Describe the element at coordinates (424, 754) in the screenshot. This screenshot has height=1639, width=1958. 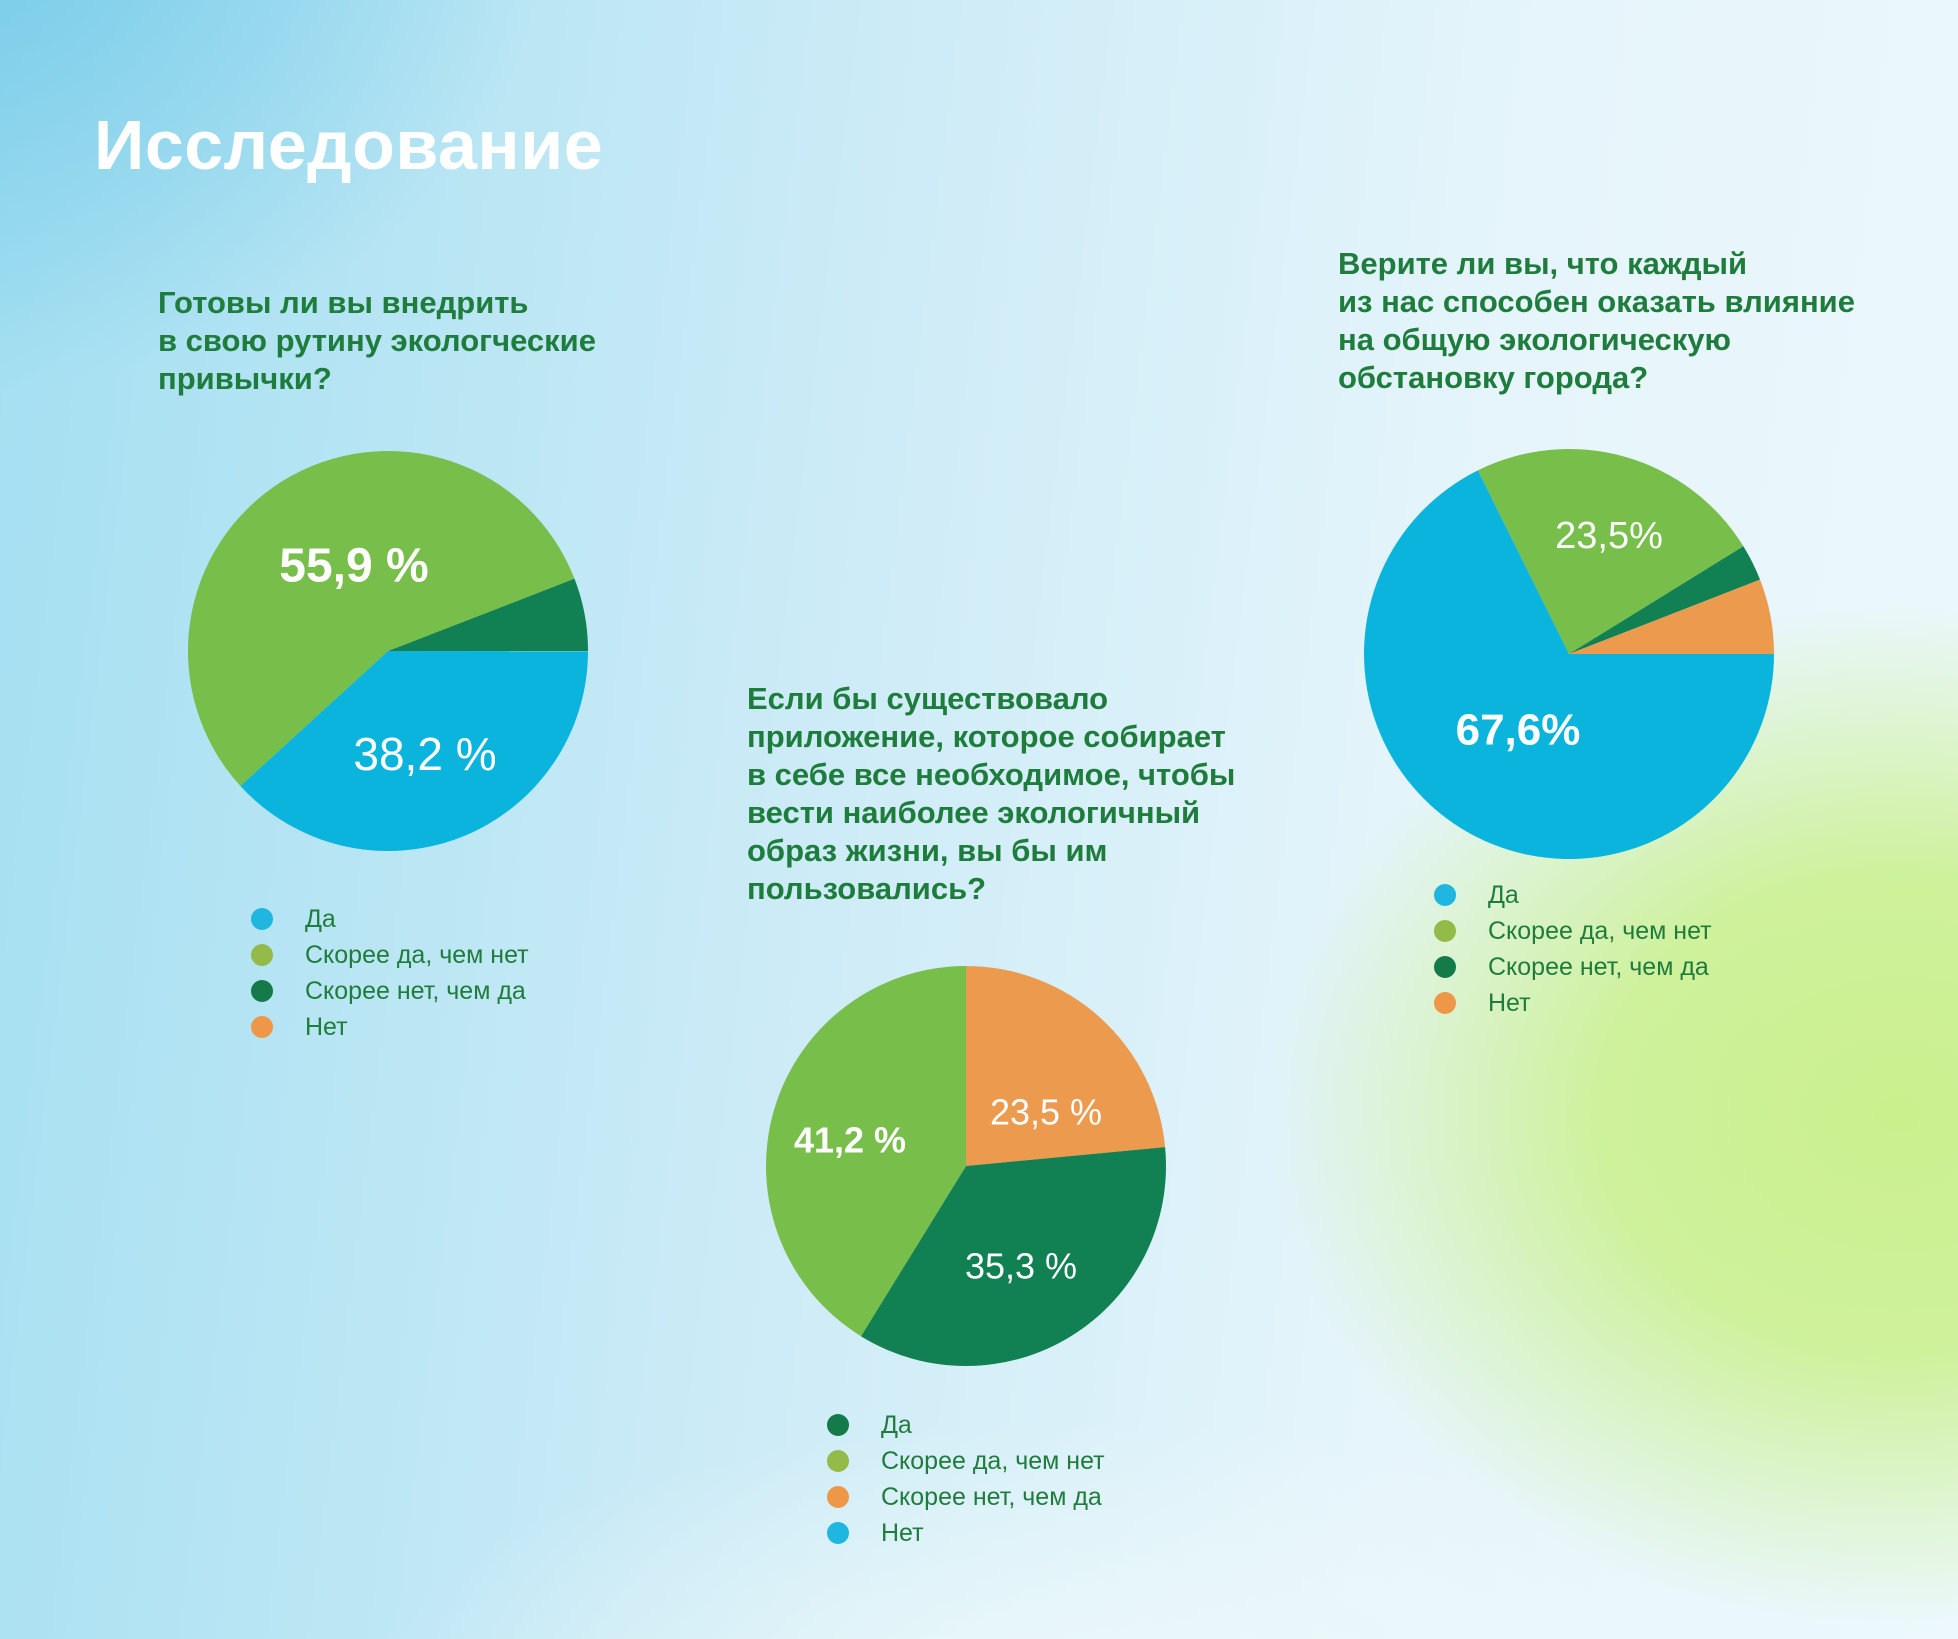
I see `pie-slice-label: 38,2 %` at that location.